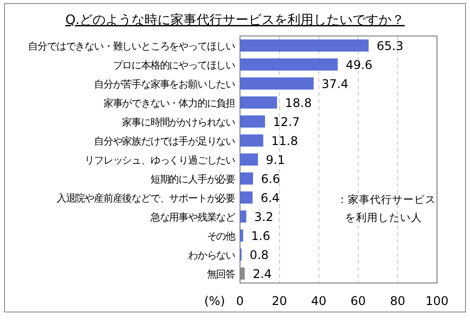 This screenshot has height=320, width=470. What do you see at coordinates (132, 46) in the screenshot?
I see `y-tick-label: 自分ではできない・難しいところをやってほしい` at bounding box center [132, 46].